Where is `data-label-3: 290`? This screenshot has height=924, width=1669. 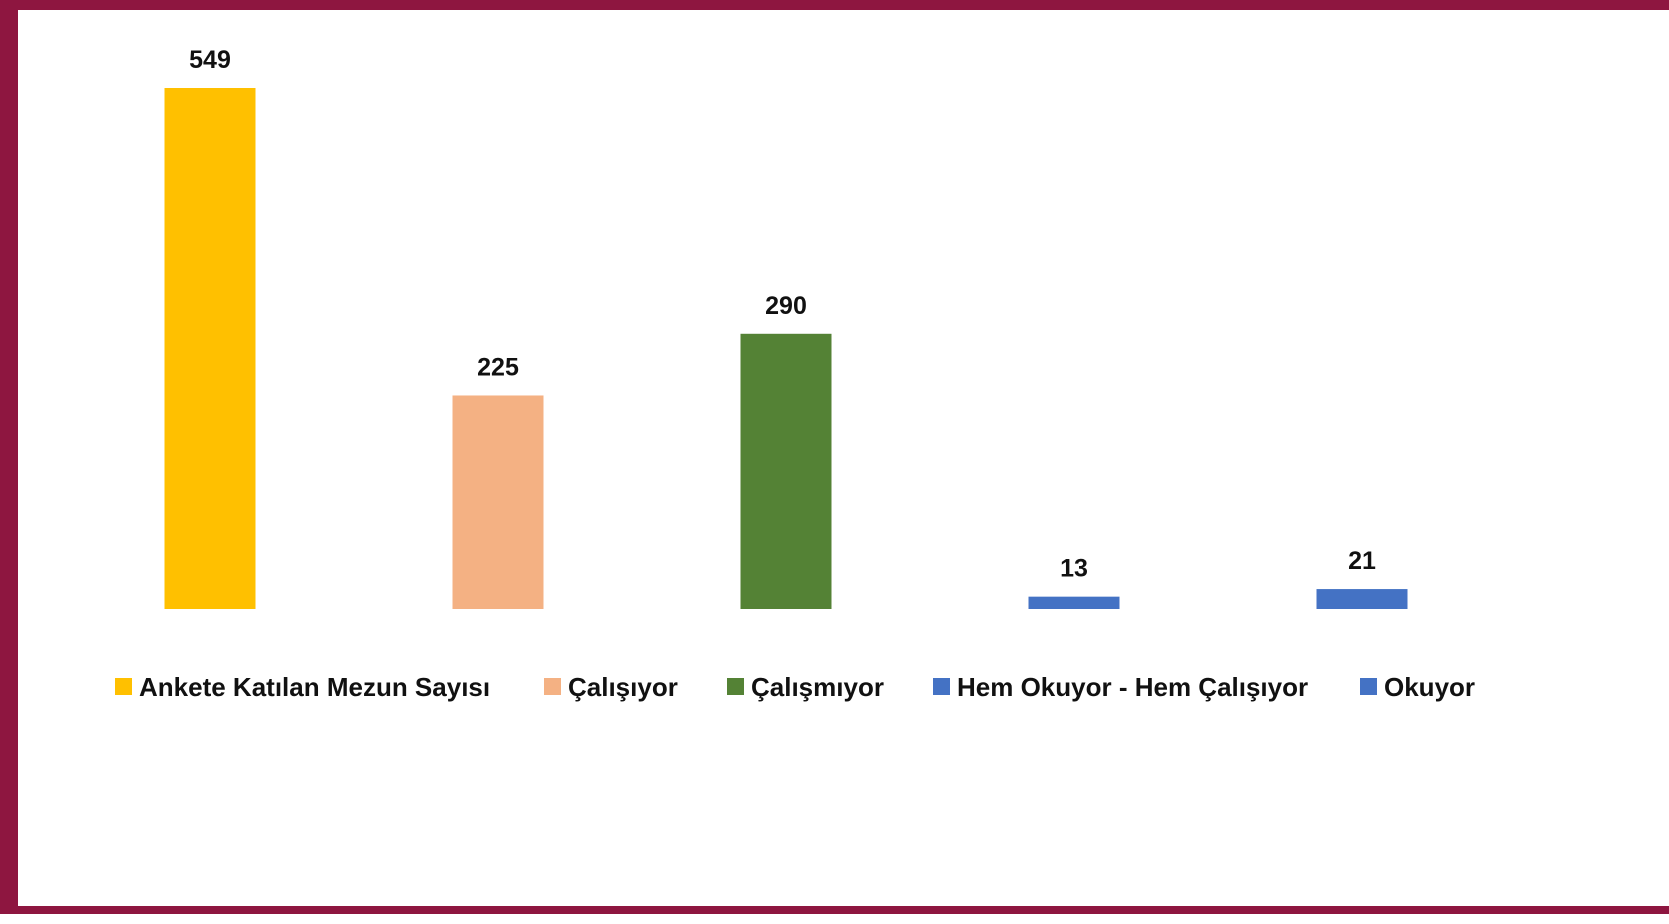
data-label-3: 290 is located at coordinates (786, 306).